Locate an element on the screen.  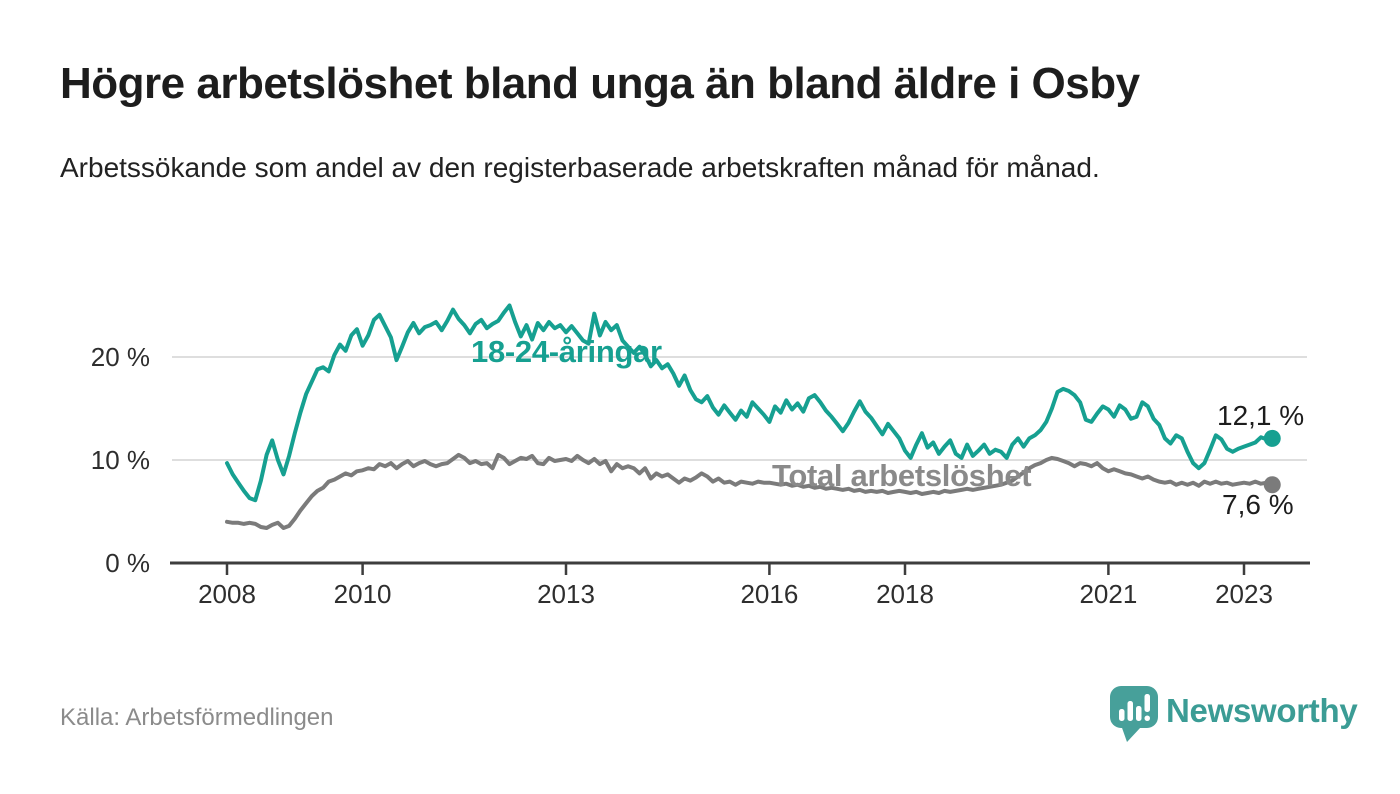
end-value-label-young: 12,1 % is located at coordinates (1261, 415).